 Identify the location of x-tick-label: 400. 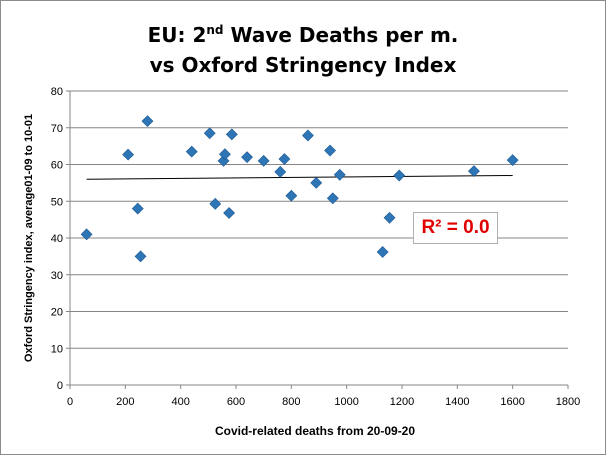
(180, 402).